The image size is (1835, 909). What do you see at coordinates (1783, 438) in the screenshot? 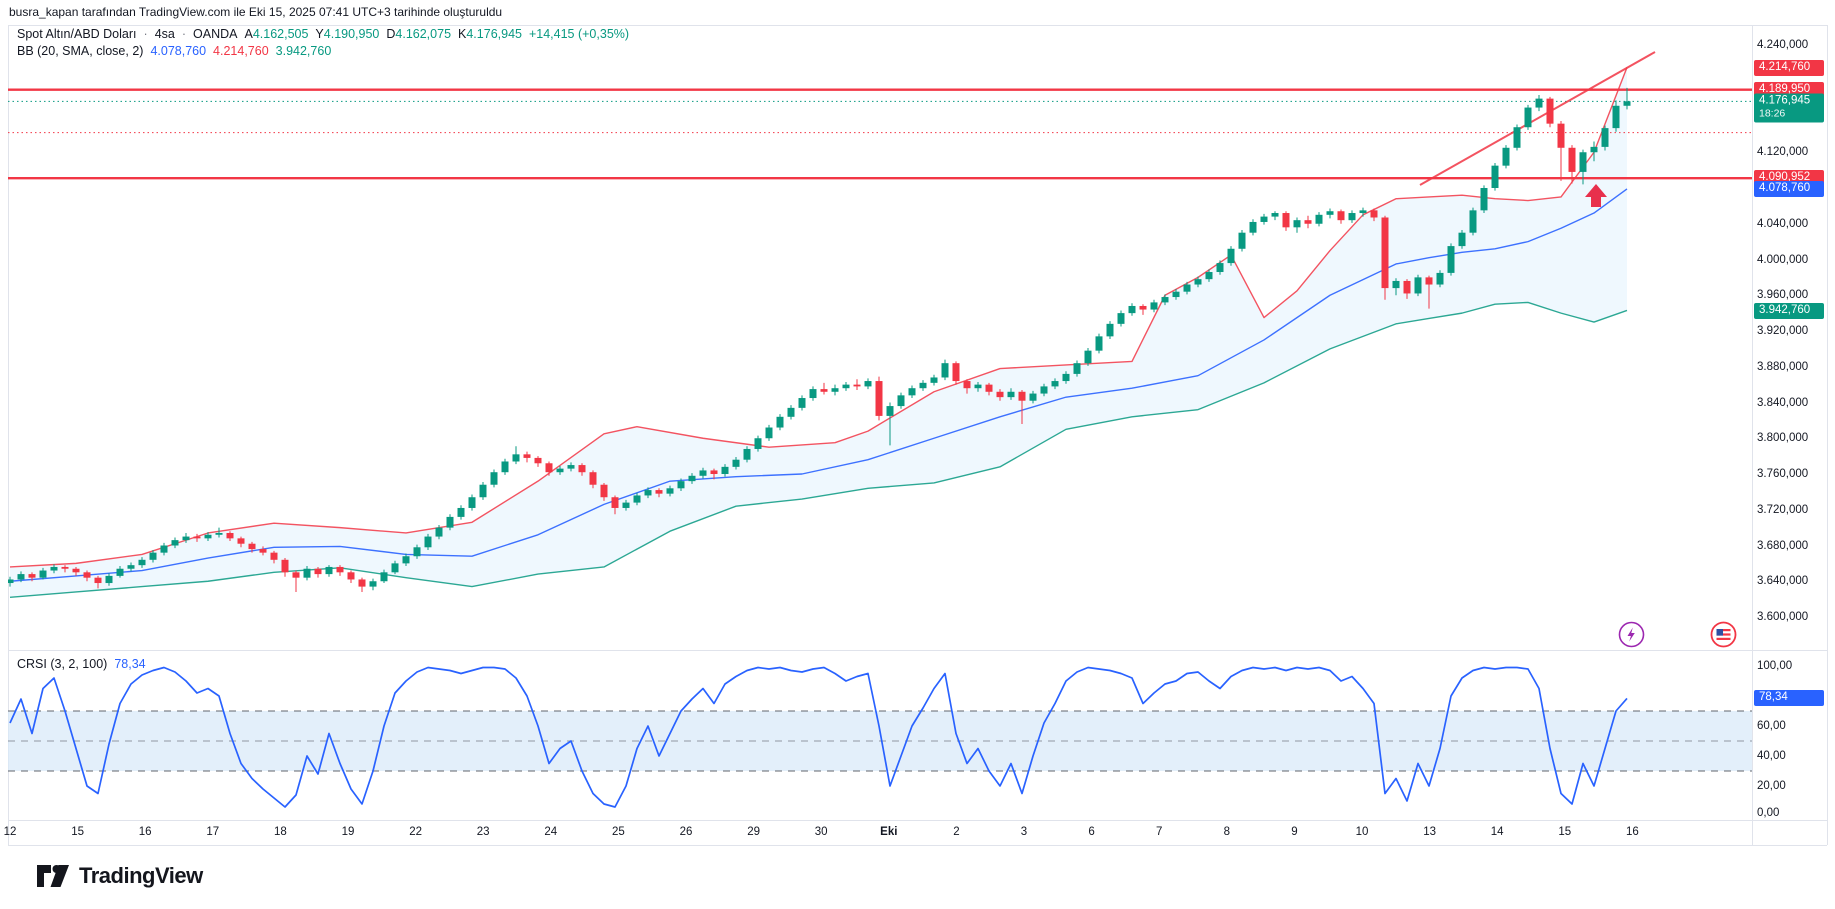
I see `price-tick: 3.800,000` at bounding box center [1783, 438].